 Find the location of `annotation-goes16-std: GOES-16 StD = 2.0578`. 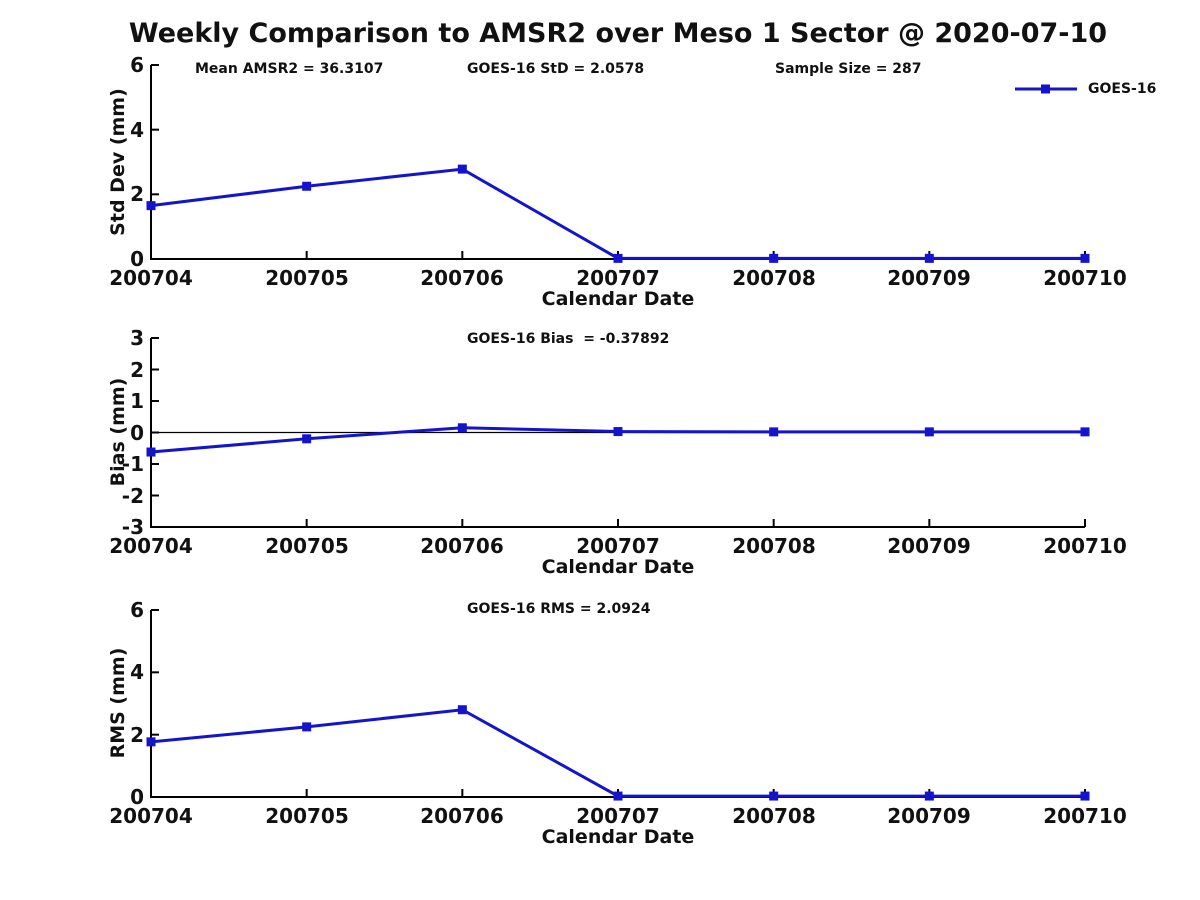

annotation-goes16-std: GOES-16 StD = 2.0578 is located at coordinates (556, 69).